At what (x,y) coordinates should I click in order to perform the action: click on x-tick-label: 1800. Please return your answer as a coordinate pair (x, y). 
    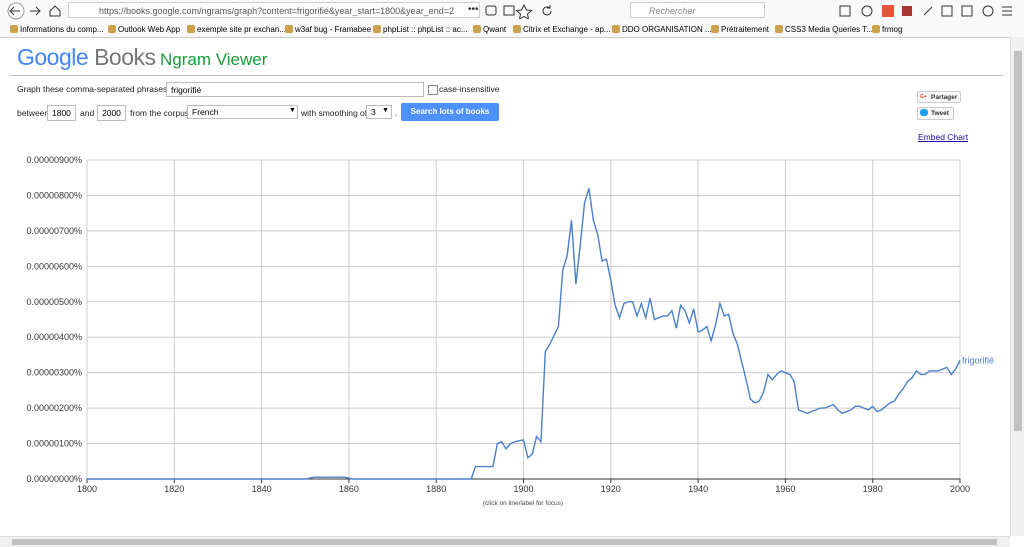
    Looking at the image, I should click on (87, 489).